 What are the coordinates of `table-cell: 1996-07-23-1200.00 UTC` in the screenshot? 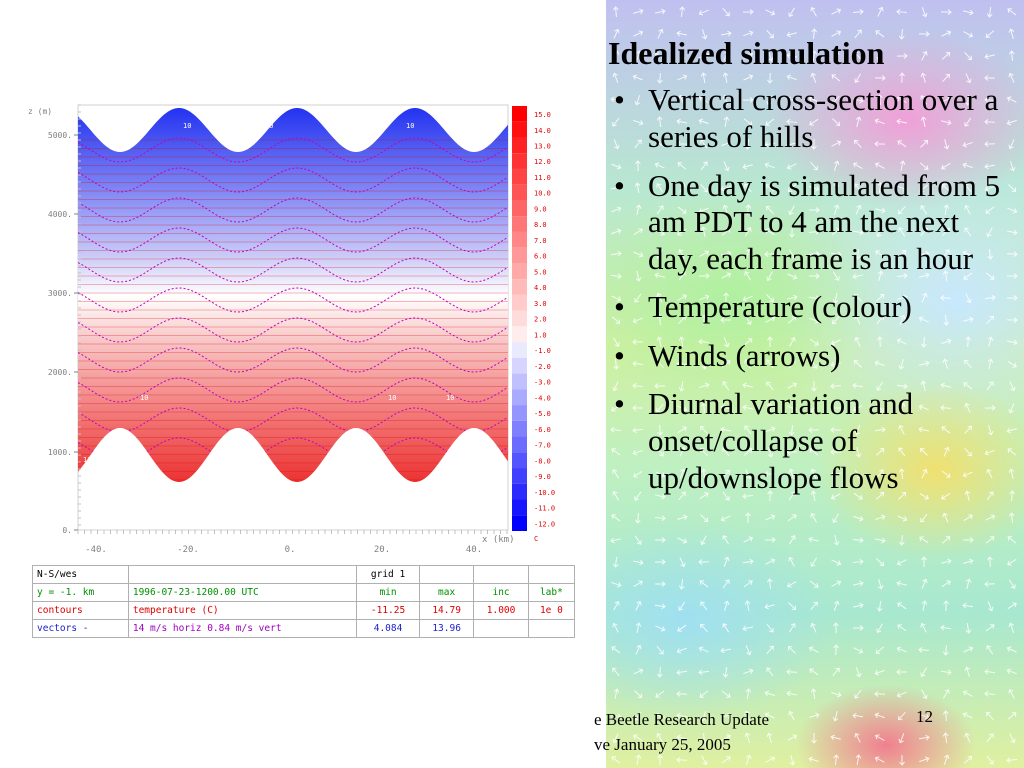 It's located at (242, 592).